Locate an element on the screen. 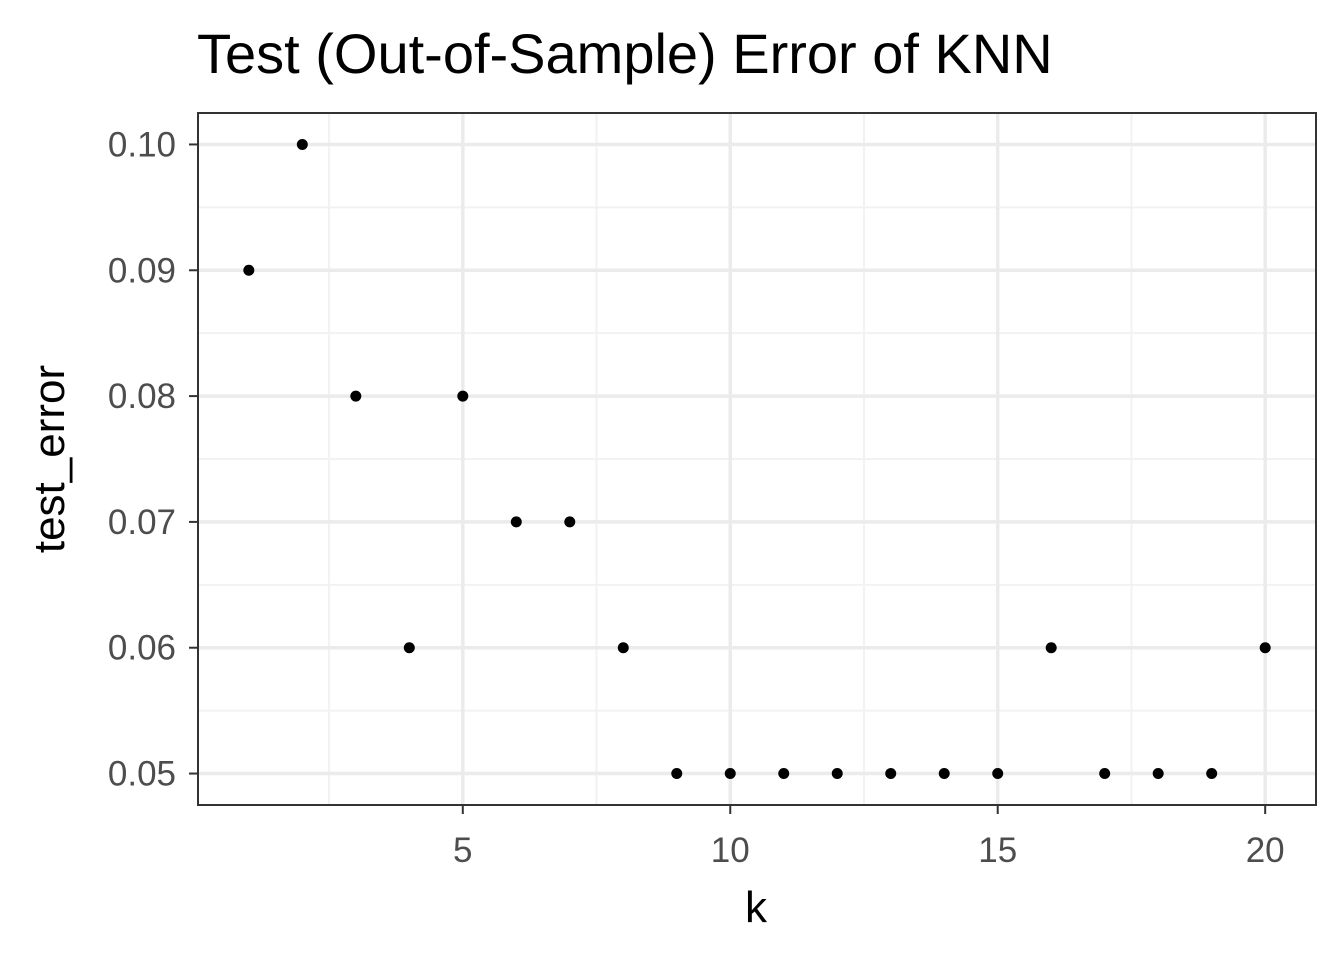  x-tick-label: 15 is located at coordinates (997, 850).